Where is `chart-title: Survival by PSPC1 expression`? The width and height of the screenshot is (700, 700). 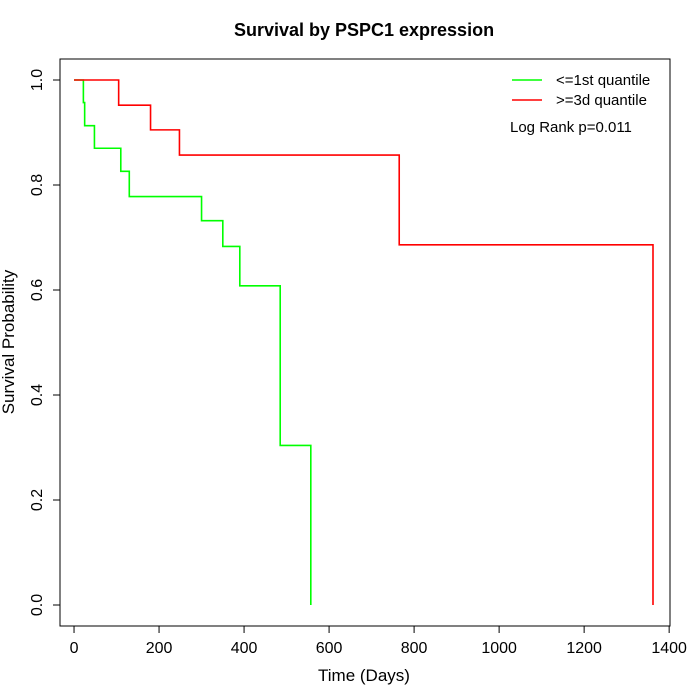
chart-title: Survival by PSPC1 expression is located at coordinates (364, 30).